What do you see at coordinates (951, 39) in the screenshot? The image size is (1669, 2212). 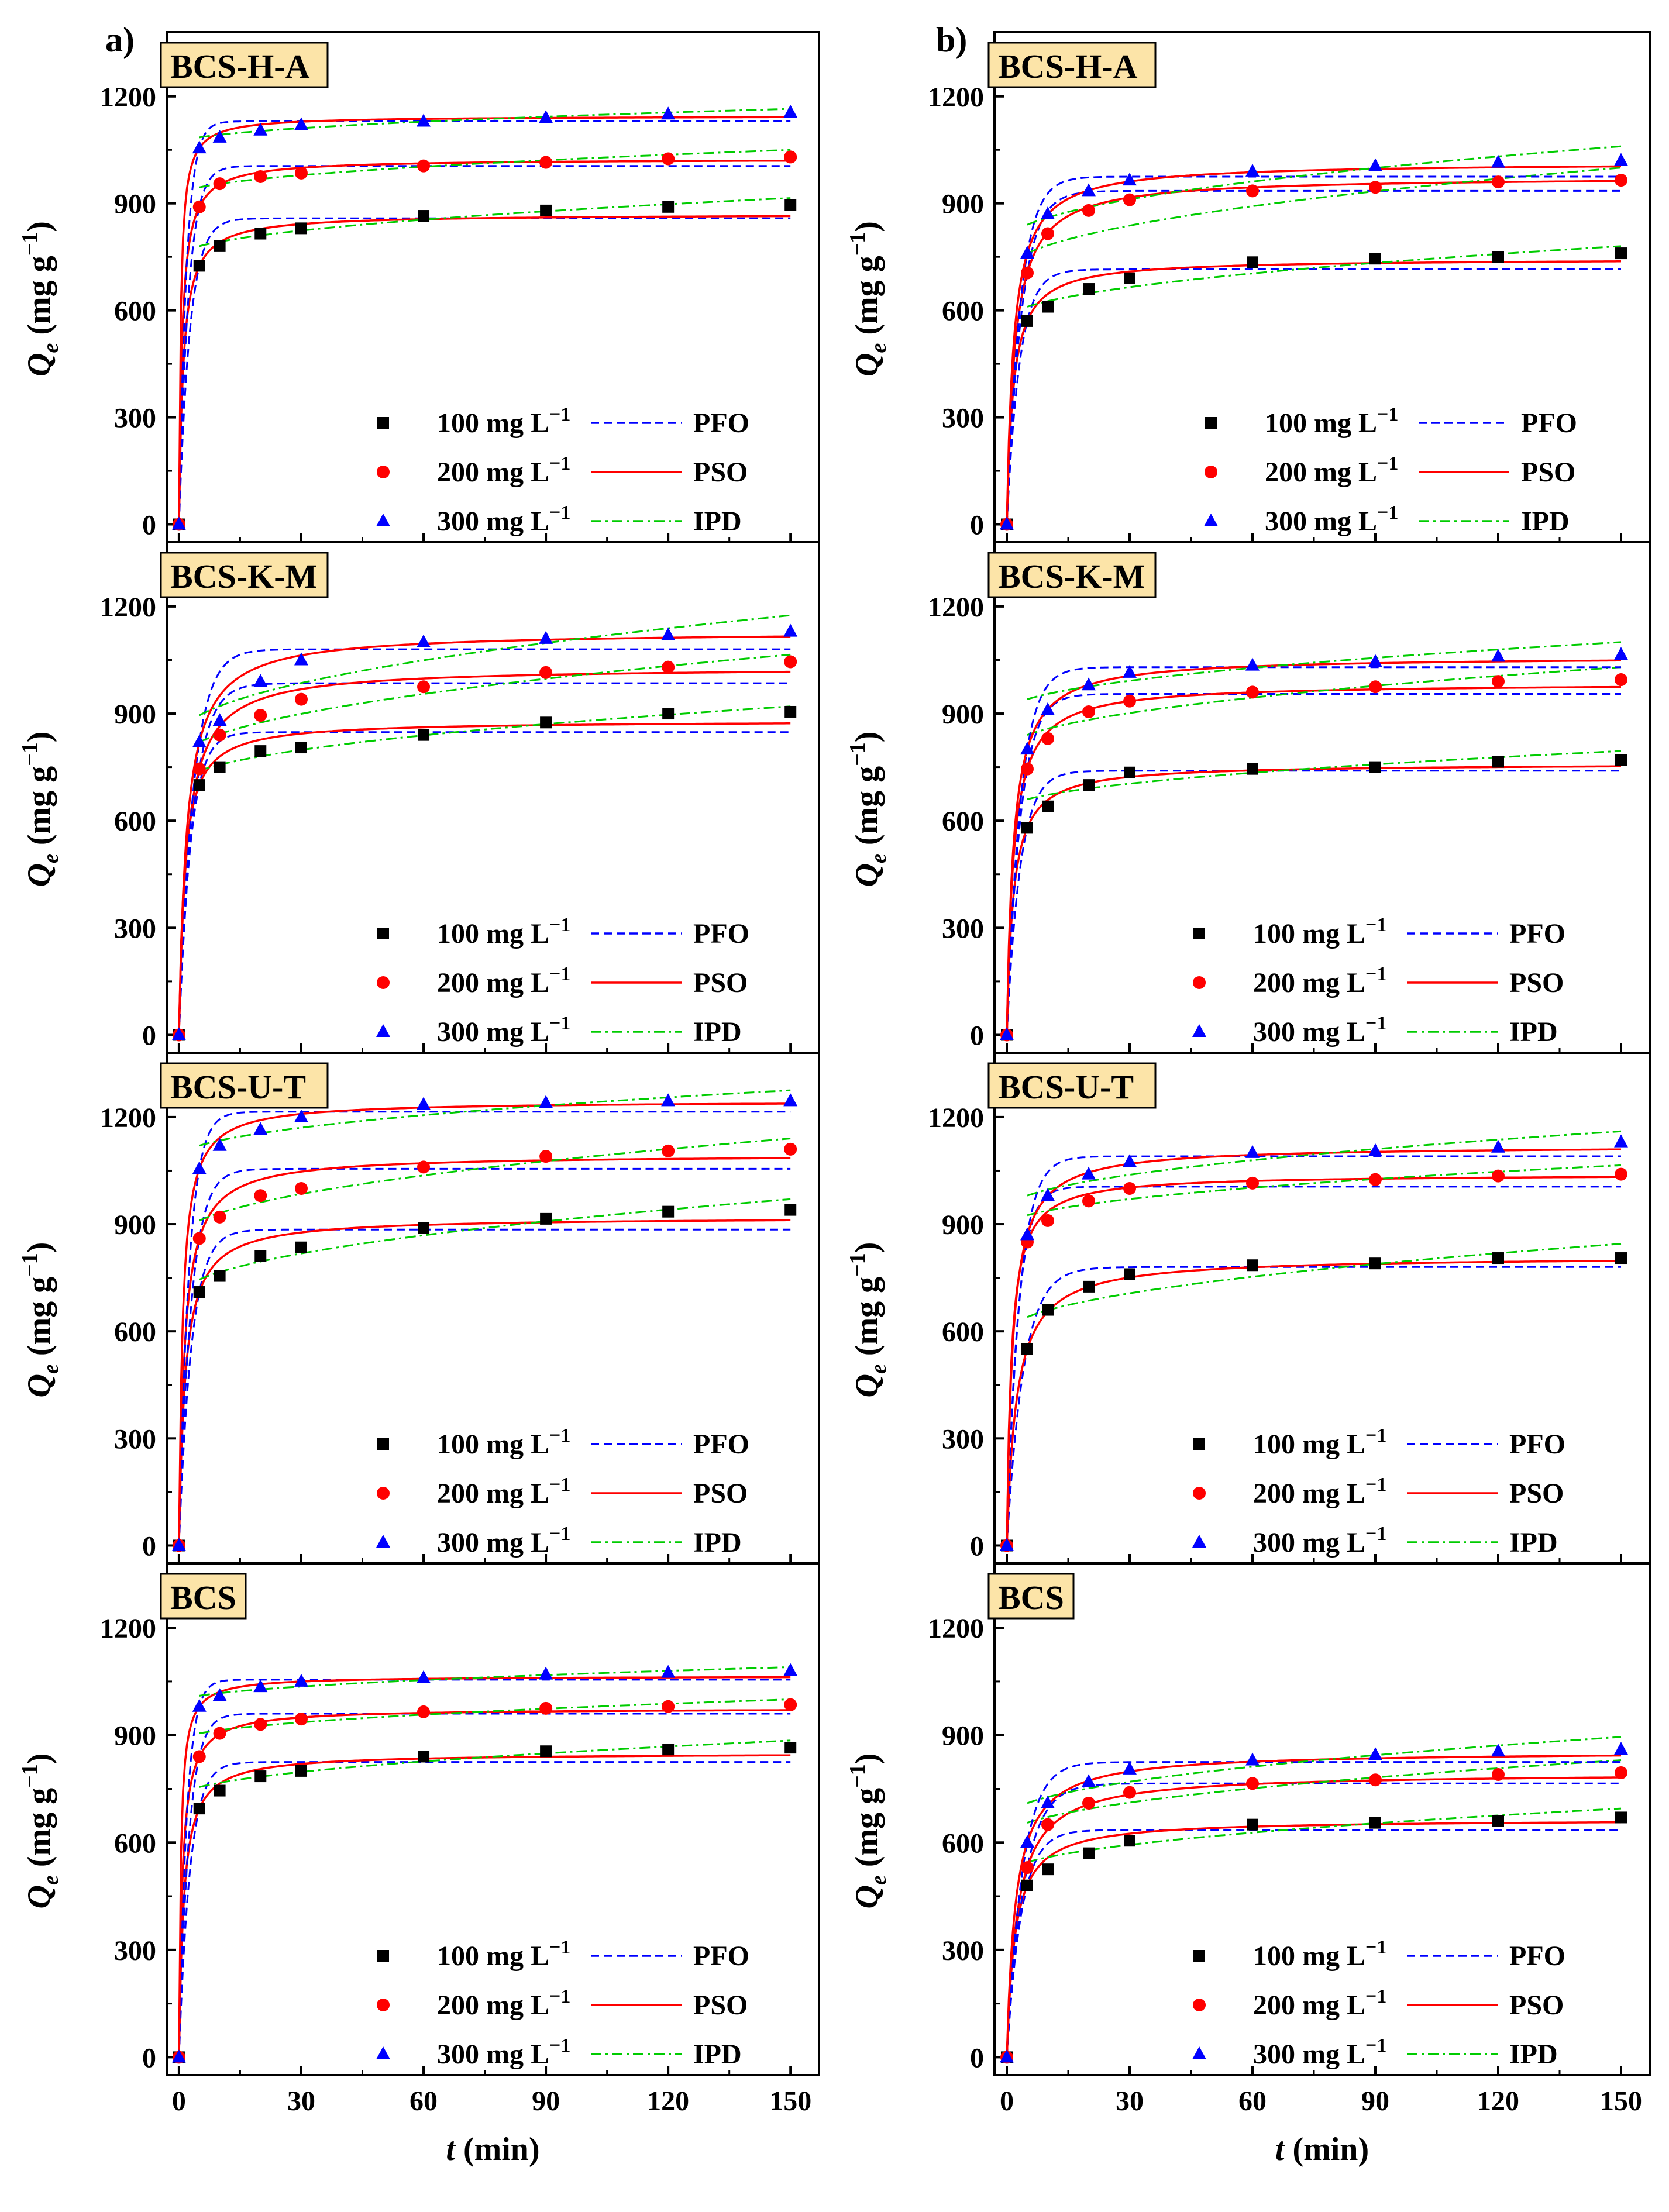 I see `column-label-b: b)` at bounding box center [951, 39].